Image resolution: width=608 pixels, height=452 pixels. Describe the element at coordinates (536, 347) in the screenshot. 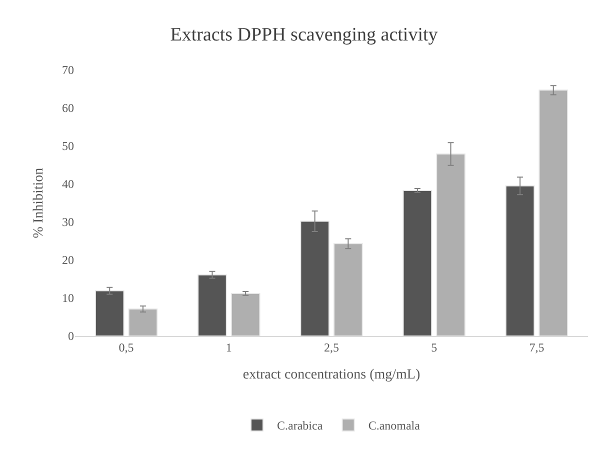

I see `x-tick-label: 7,5` at that location.